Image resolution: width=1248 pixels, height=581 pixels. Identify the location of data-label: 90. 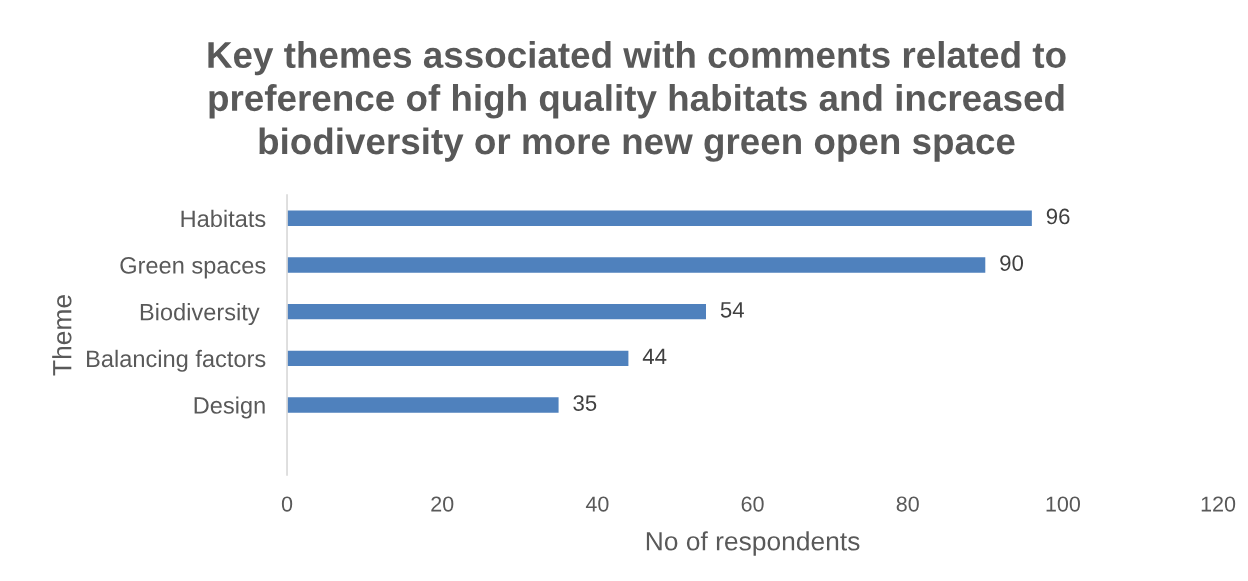
(1012, 263).